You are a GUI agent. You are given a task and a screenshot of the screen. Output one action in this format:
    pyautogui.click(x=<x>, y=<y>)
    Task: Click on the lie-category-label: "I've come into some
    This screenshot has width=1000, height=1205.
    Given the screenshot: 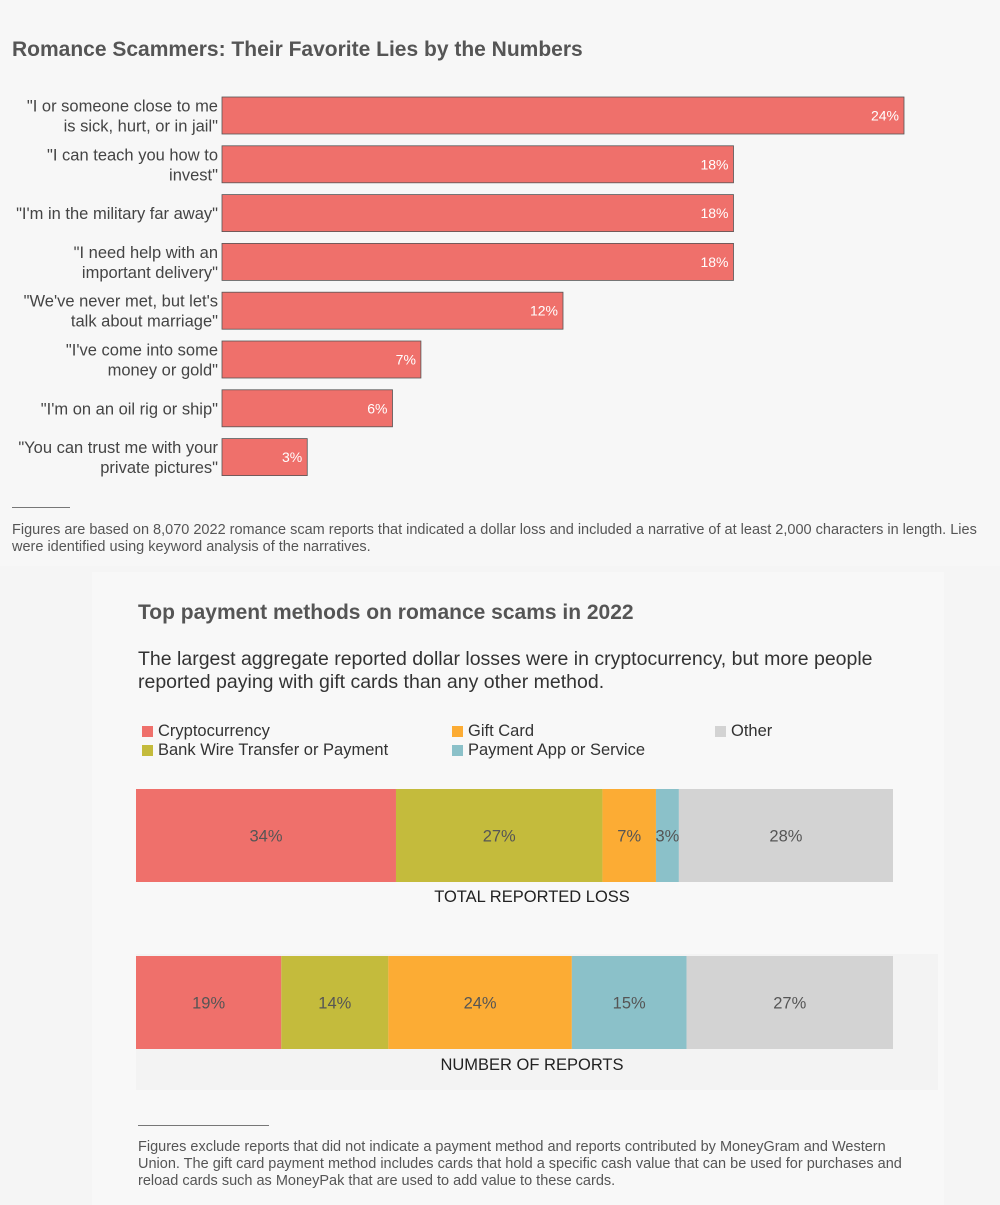 What is the action you would take?
    pyautogui.click(x=142, y=351)
    